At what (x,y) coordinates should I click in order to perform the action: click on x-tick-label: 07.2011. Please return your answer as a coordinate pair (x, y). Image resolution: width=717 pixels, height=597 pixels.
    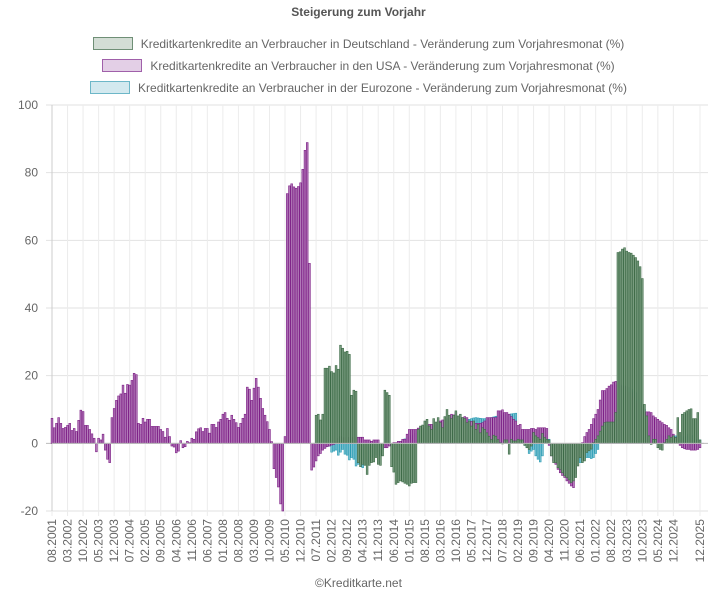
    Looking at the image, I should click on (316, 540).